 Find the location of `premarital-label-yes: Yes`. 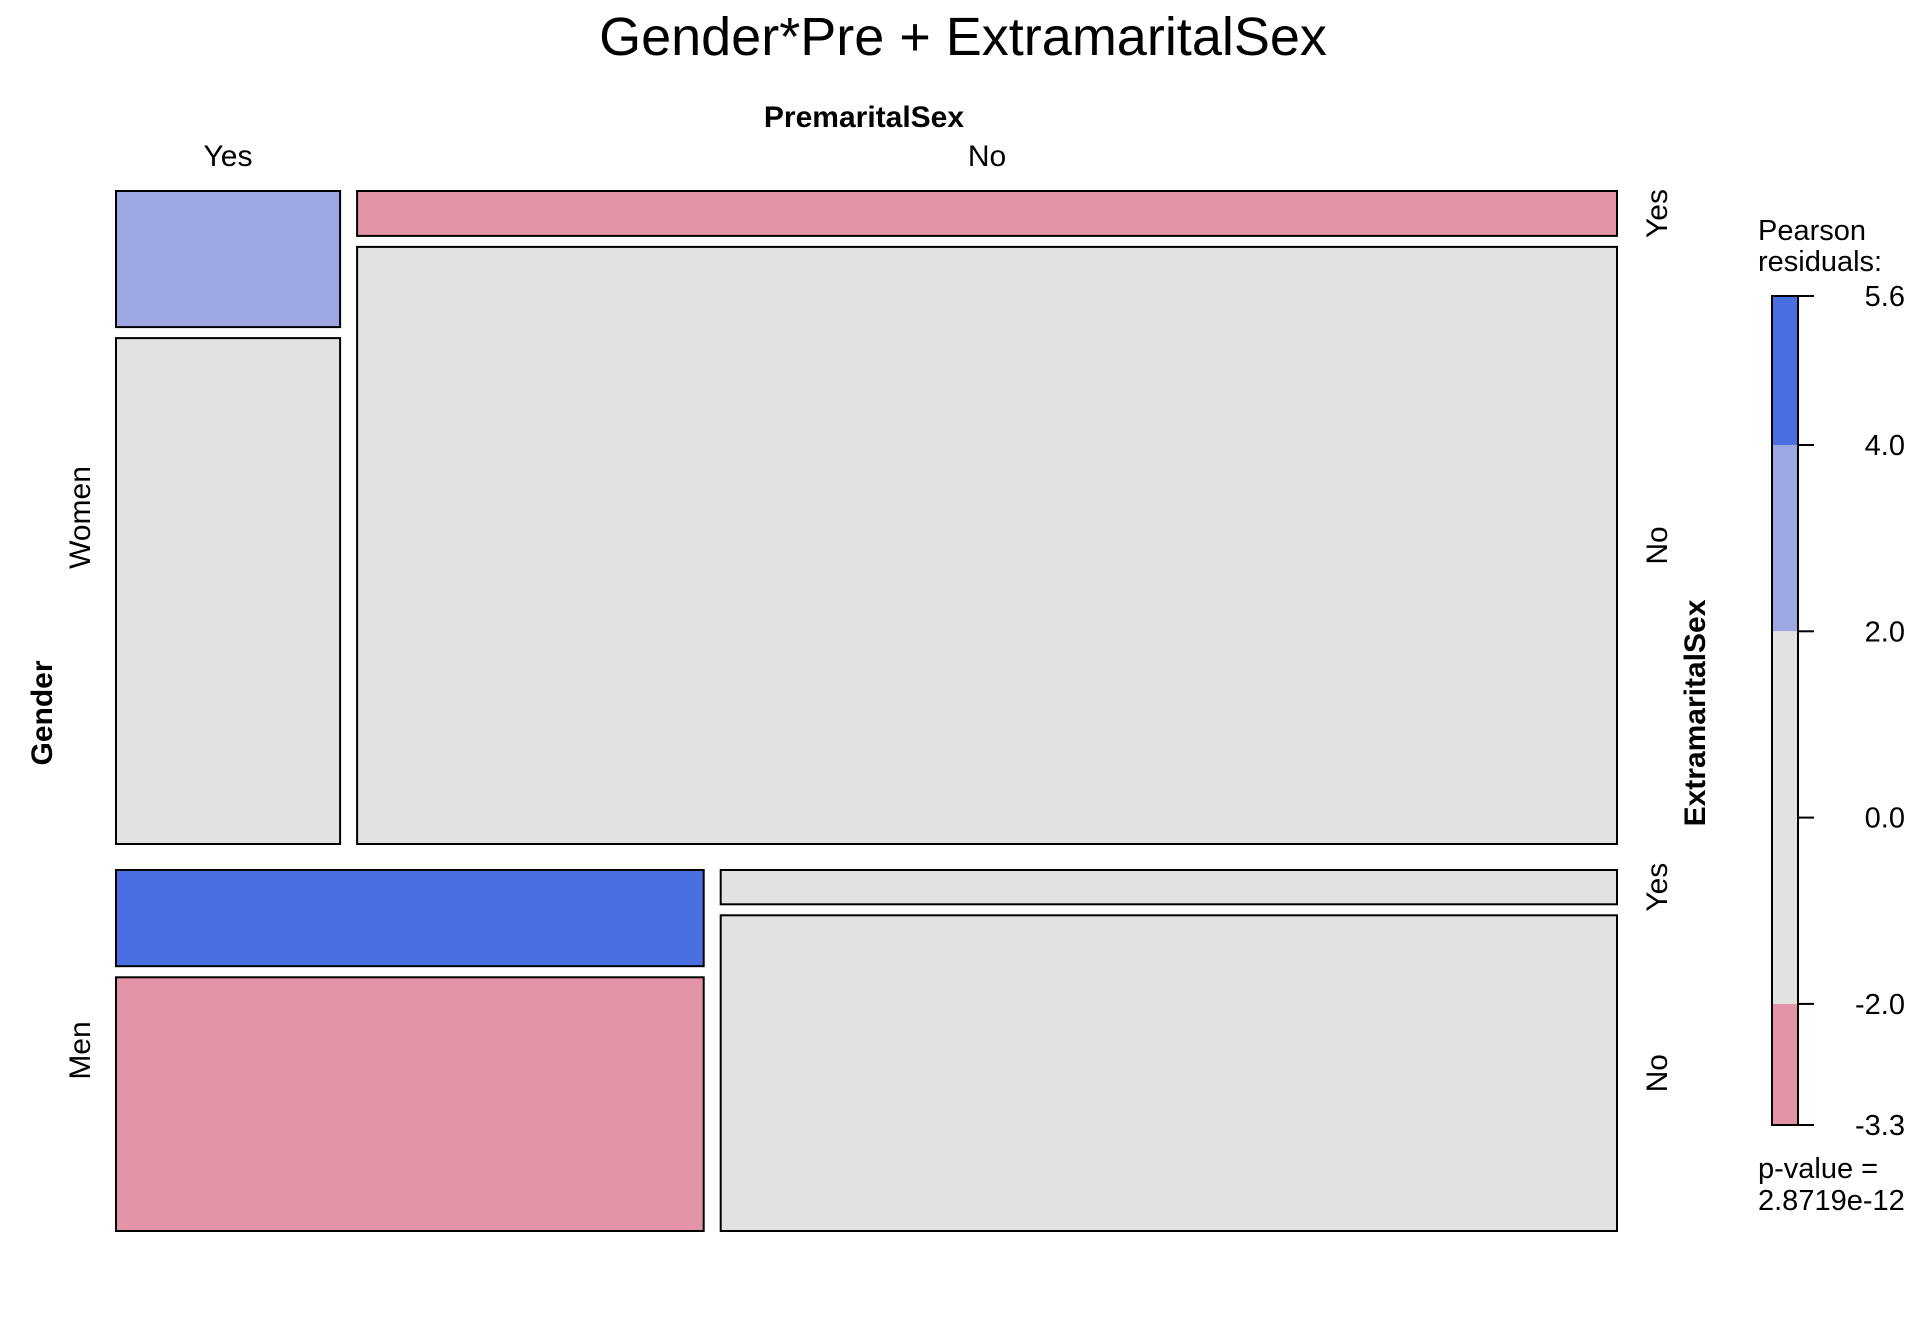

premarital-label-yes: Yes is located at coordinates (228, 156).